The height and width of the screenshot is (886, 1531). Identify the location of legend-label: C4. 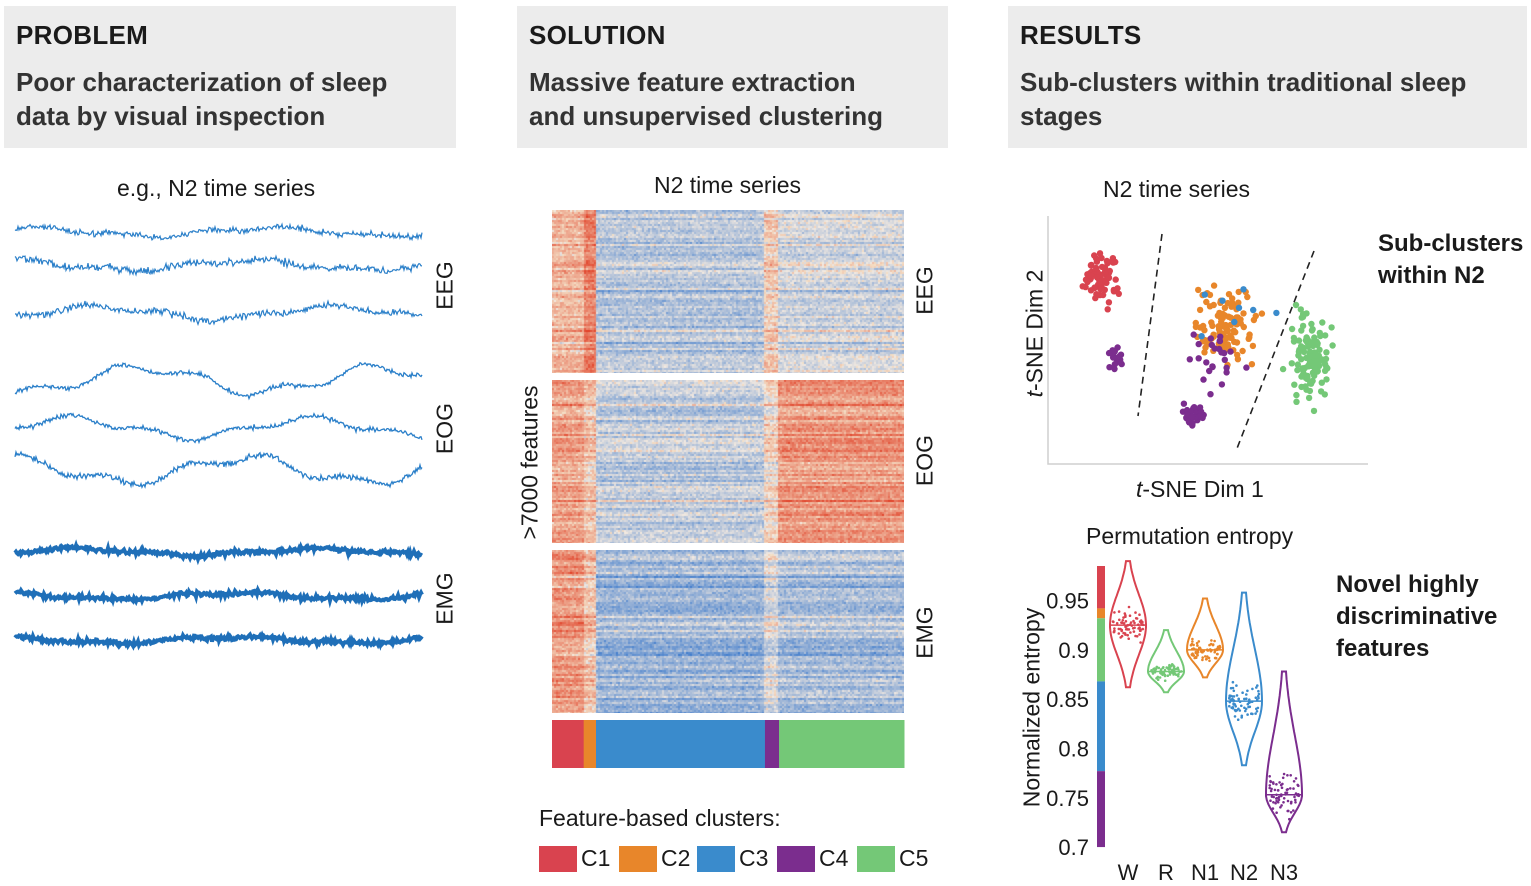
(834, 858).